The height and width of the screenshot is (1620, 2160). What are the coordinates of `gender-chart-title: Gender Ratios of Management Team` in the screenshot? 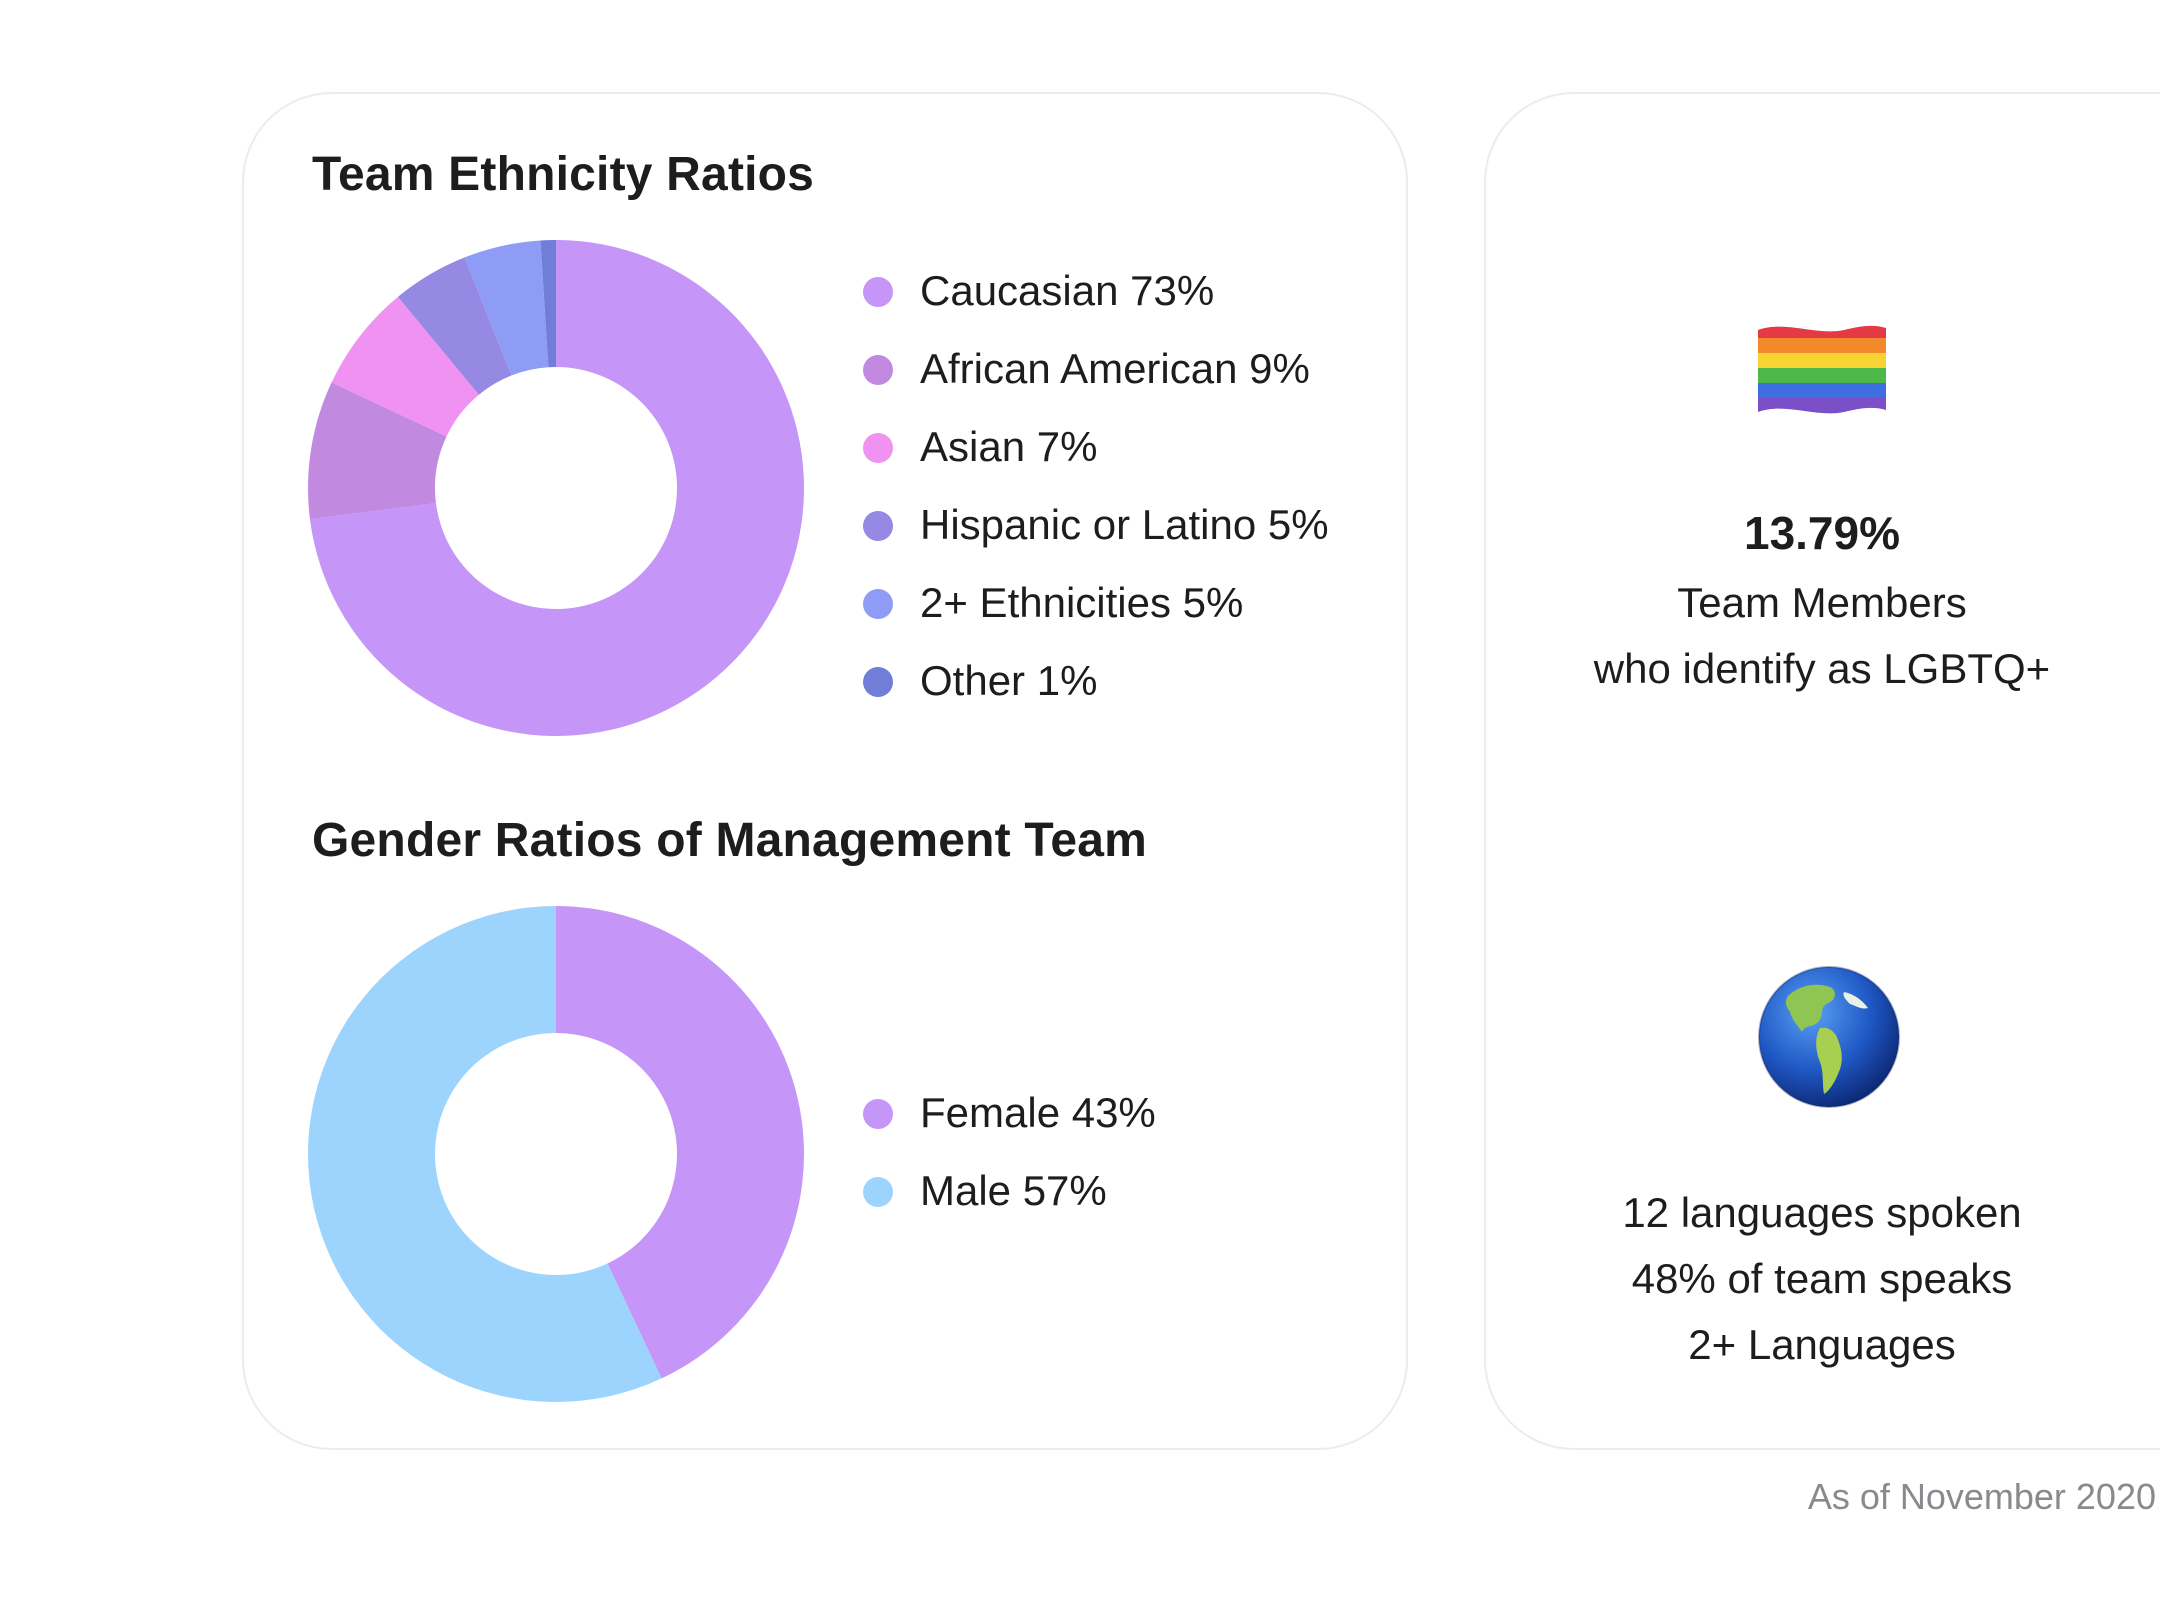 It's located at (730, 840).